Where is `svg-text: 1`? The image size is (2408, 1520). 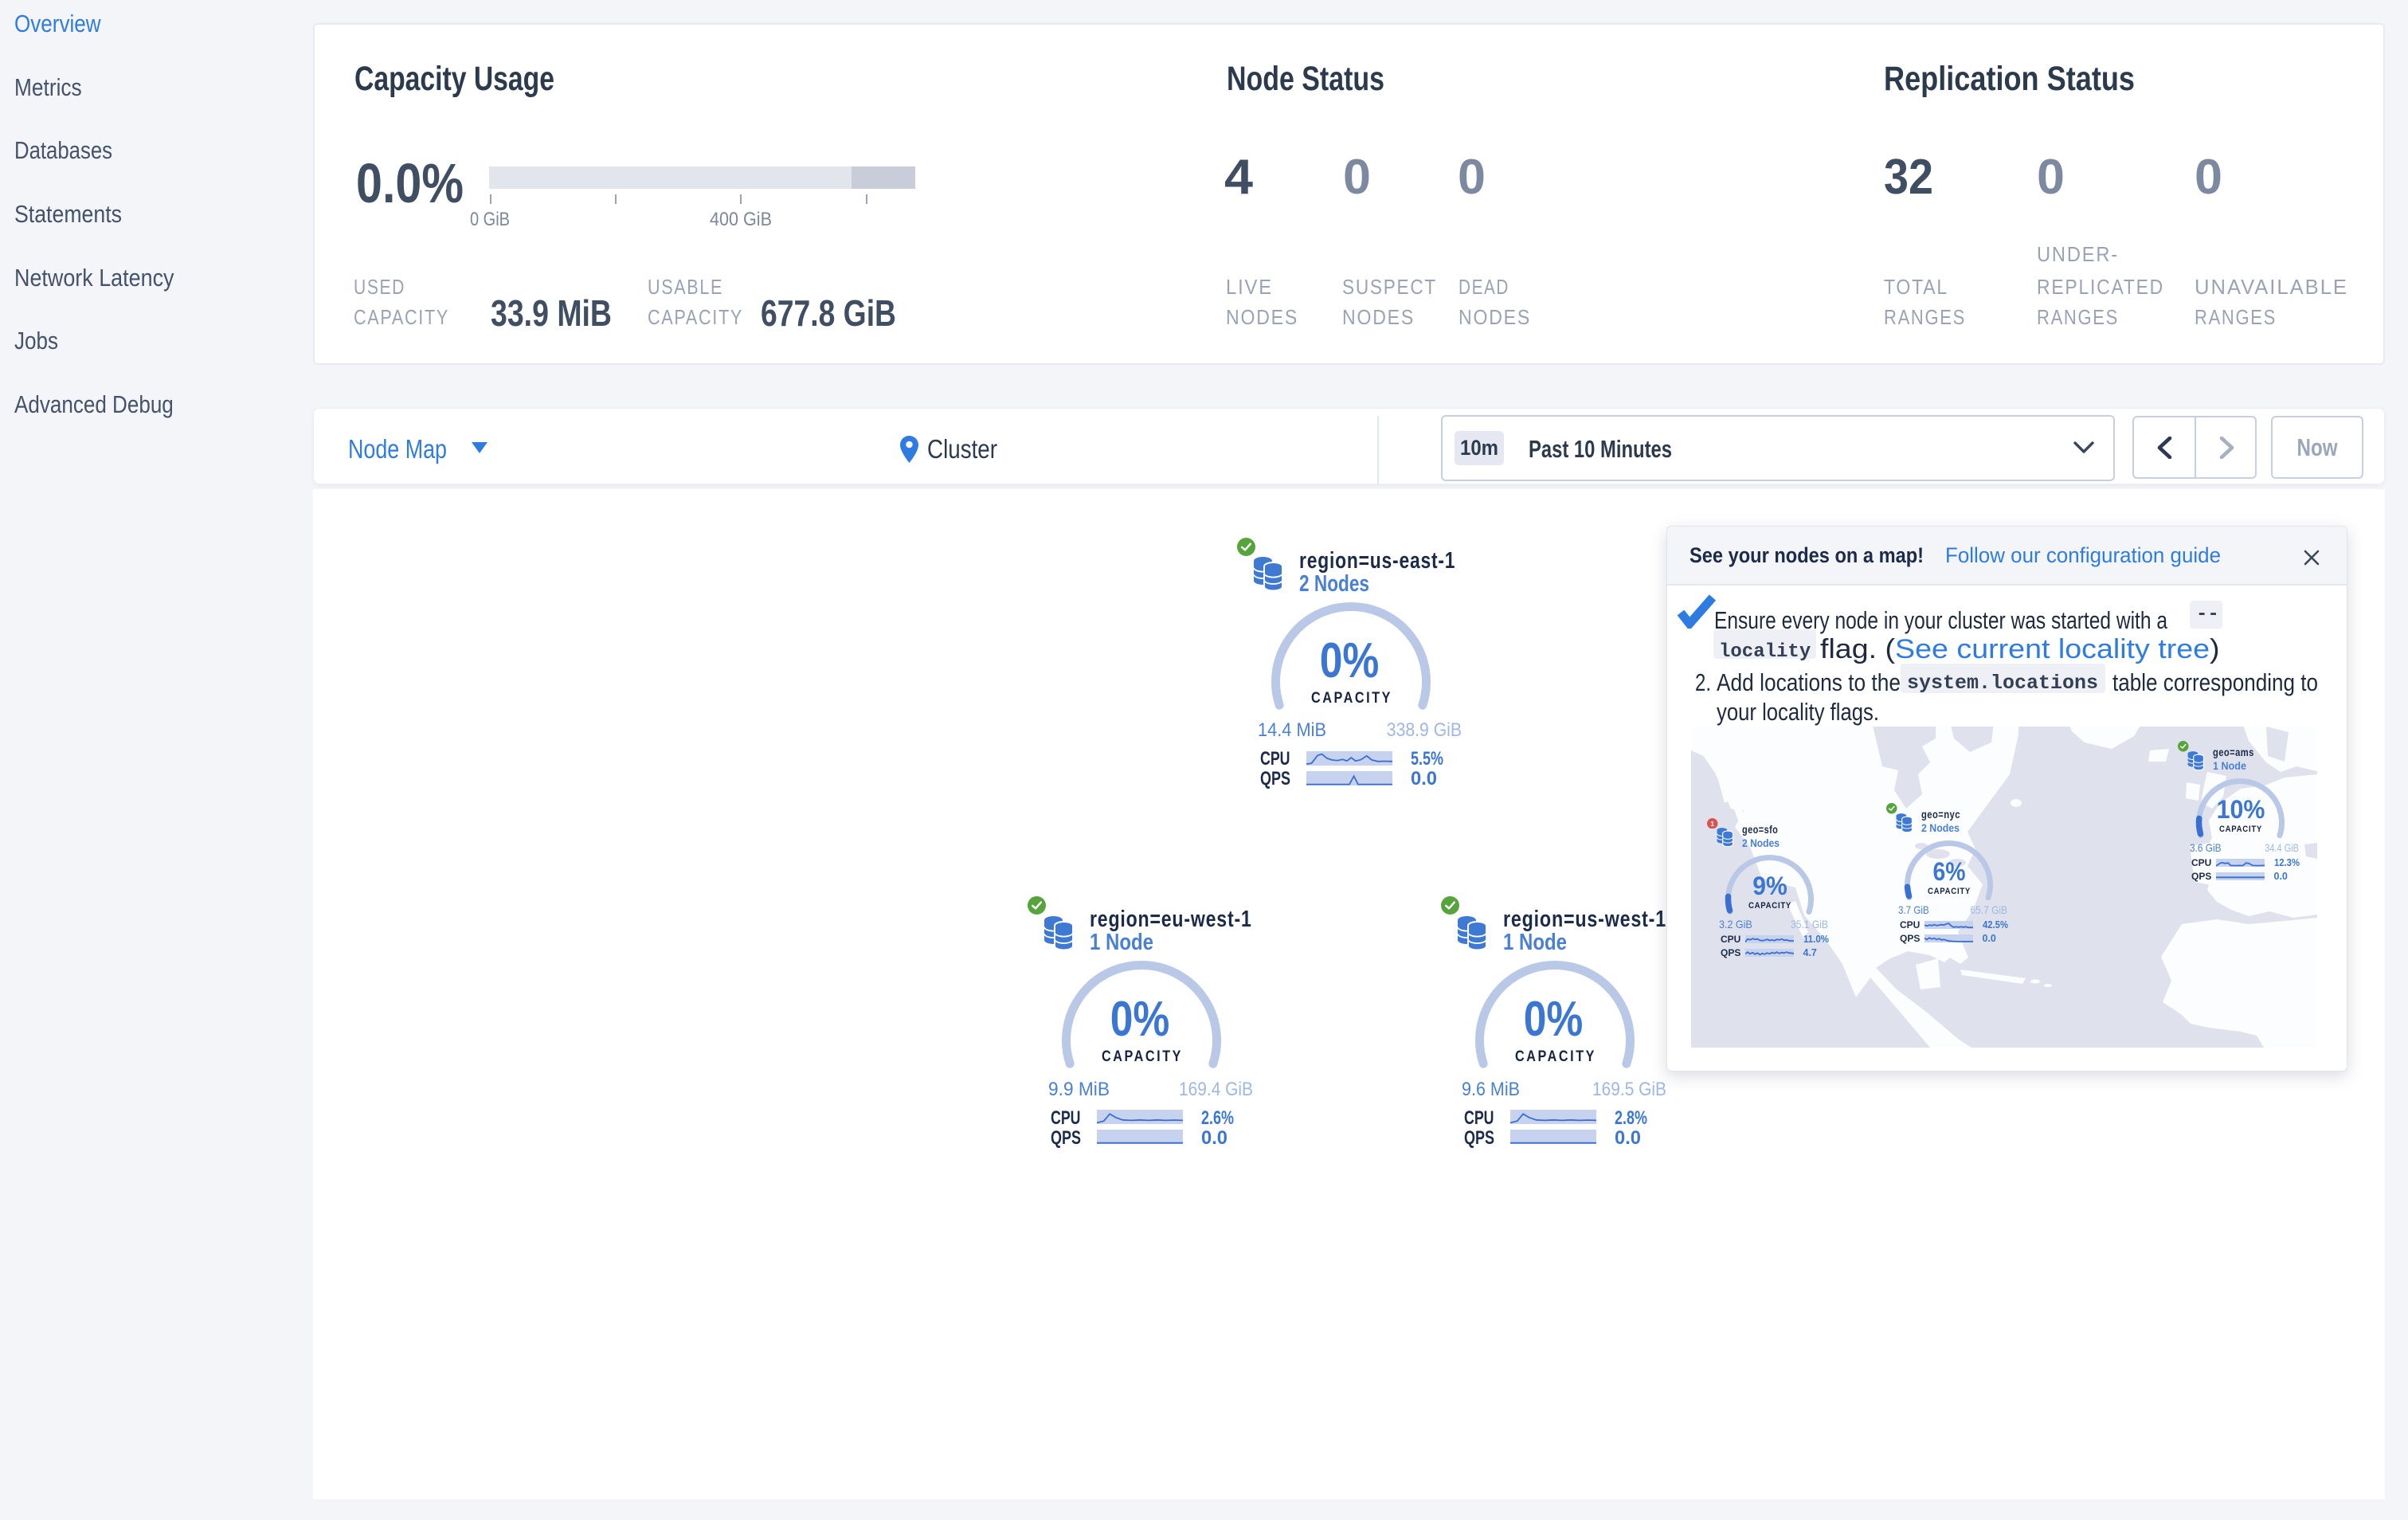 svg-text: 1 is located at coordinates (1713, 823).